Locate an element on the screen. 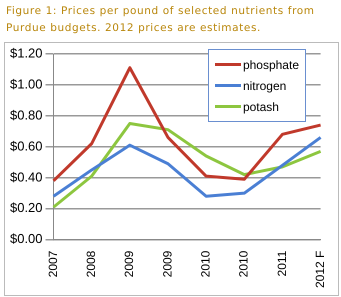  y-tick-label: $0.00 is located at coordinates (26, 238).